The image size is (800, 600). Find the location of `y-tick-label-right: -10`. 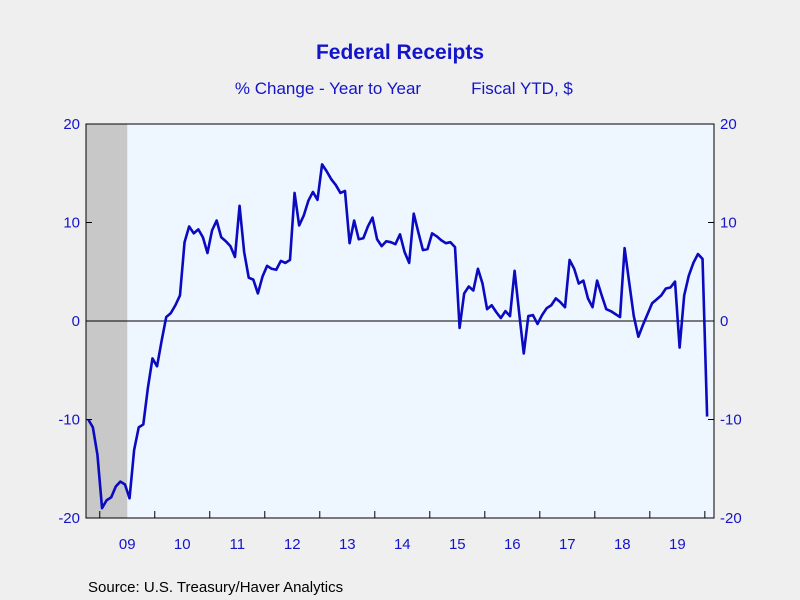

y-tick-label-right: -10 is located at coordinates (731, 420).